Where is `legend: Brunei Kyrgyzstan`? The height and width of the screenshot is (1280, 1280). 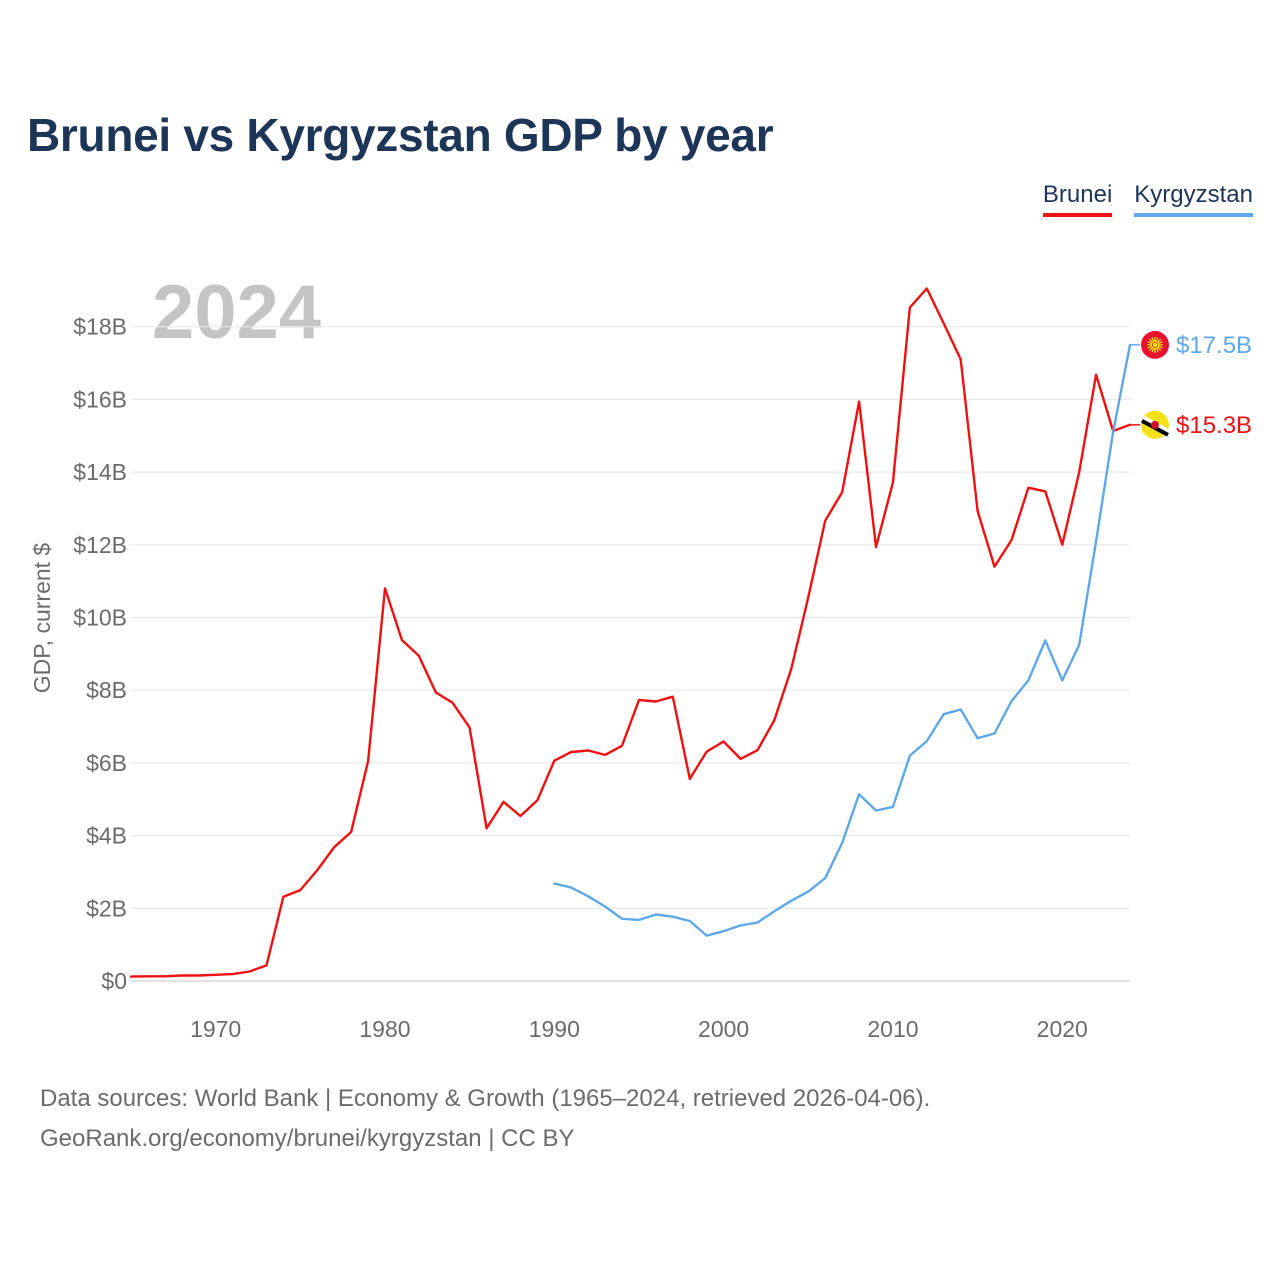
legend: Brunei Kyrgyzstan is located at coordinates (1147, 199).